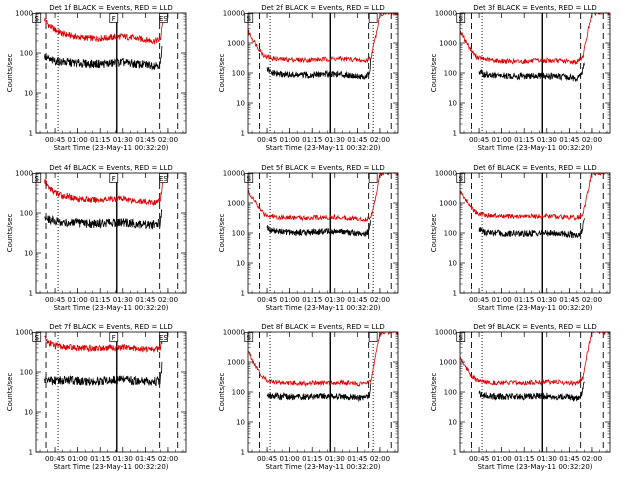  Describe the element at coordinates (110, 8) in the screenshot. I see `chart-title: Det 1f BLACK = Events, RED = LLD` at that location.